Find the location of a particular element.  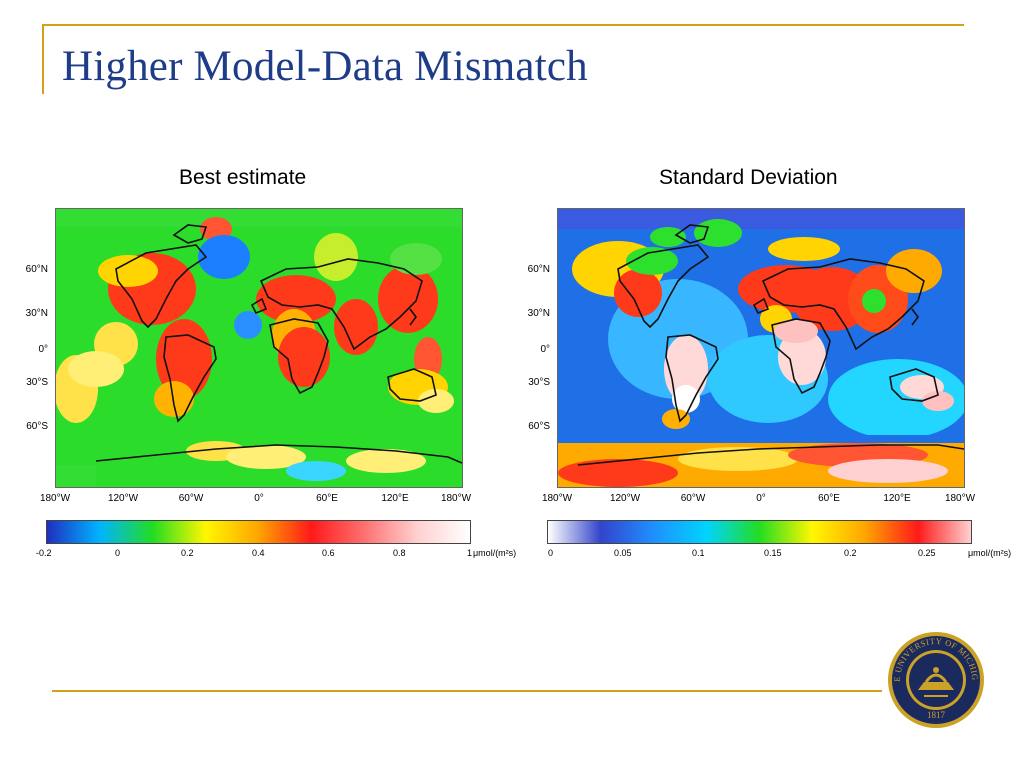

colorbar-tick: 0.4 is located at coordinates (258, 553).